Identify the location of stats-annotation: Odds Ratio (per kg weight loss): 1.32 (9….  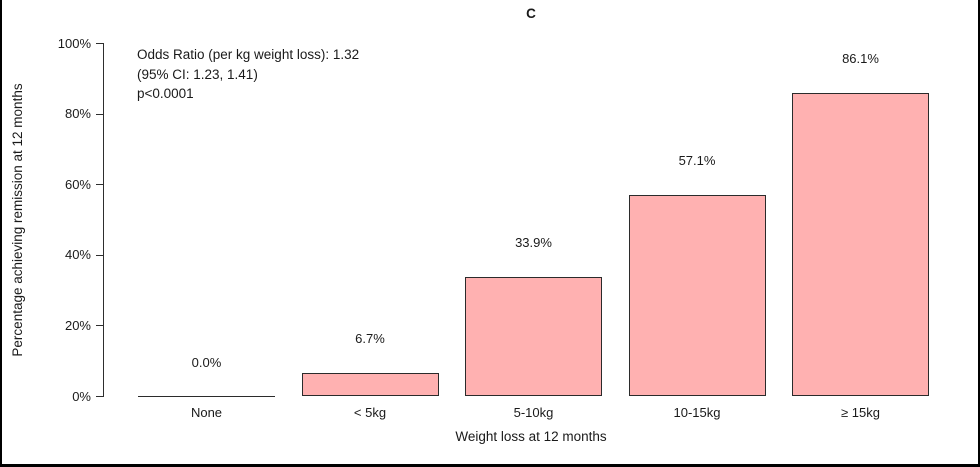
(248, 74).